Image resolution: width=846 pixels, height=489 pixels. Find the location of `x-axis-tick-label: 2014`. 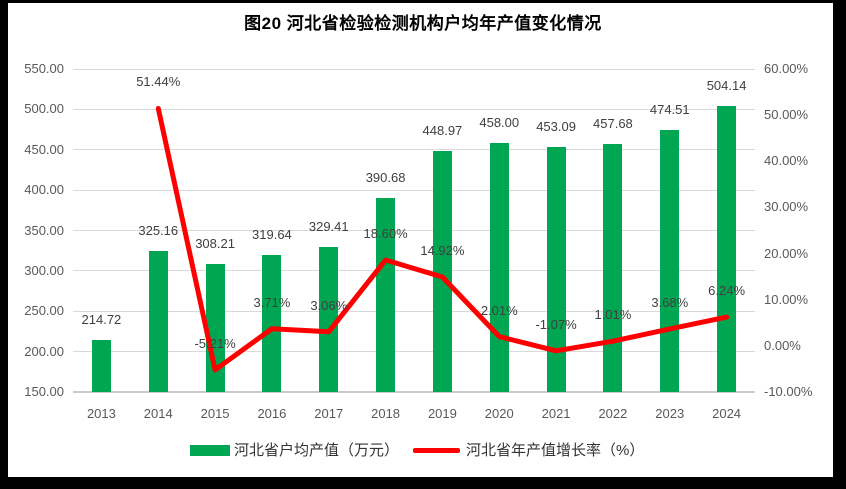

x-axis-tick-label: 2014 is located at coordinates (158, 413).